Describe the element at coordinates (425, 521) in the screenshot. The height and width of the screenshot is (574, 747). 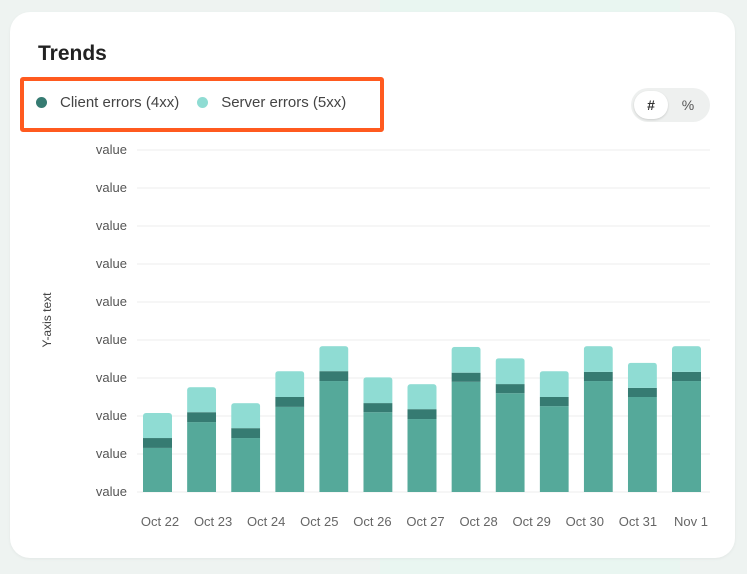
I see `x-tick-label: Oct 27` at that location.